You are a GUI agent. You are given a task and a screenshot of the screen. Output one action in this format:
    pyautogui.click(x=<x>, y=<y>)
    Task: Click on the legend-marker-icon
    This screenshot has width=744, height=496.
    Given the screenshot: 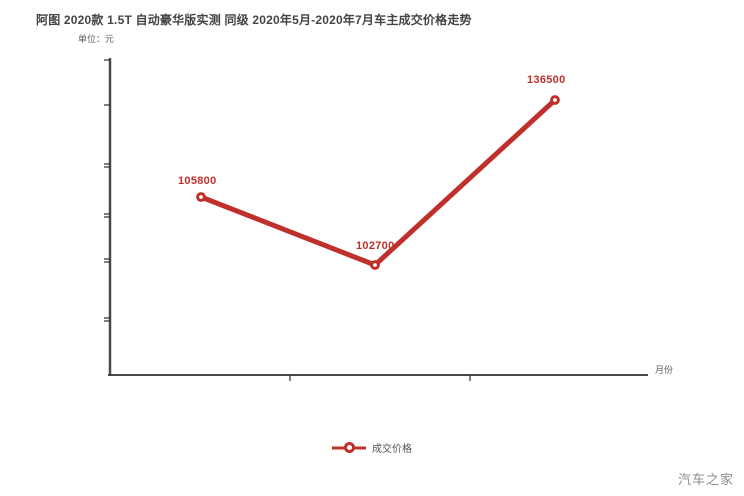 What is the action you would take?
    pyautogui.click(x=349, y=448)
    